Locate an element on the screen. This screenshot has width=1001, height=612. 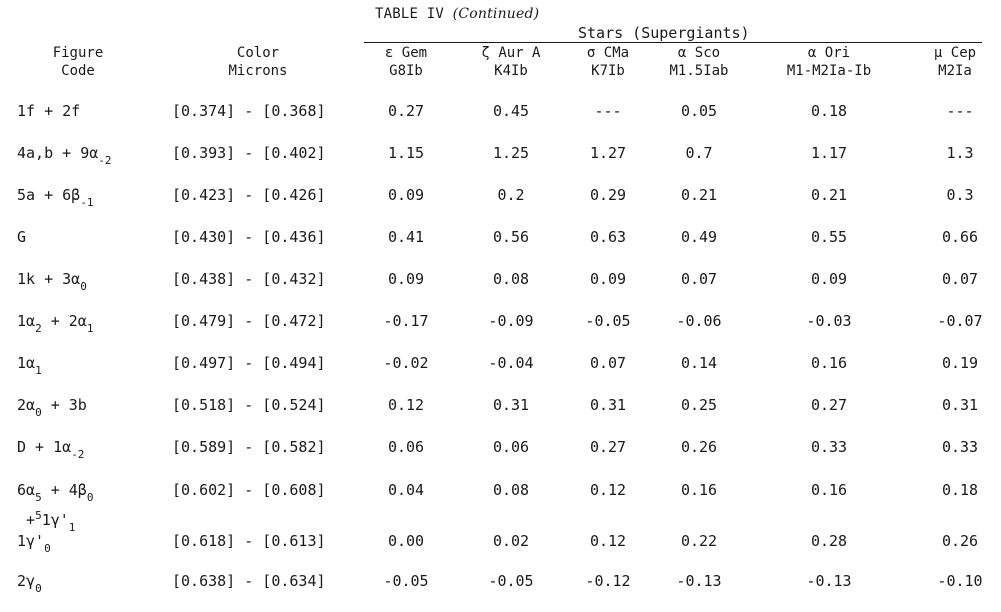
value-alpha-ori: 0.28 is located at coordinates (829, 541).